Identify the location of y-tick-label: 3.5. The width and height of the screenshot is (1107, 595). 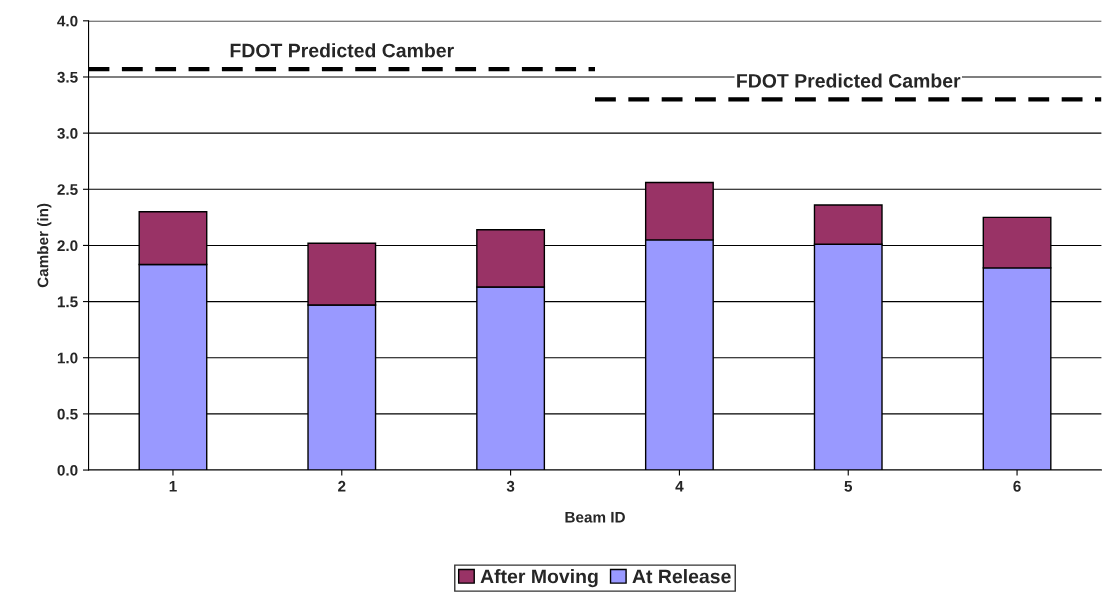
(67, 77).